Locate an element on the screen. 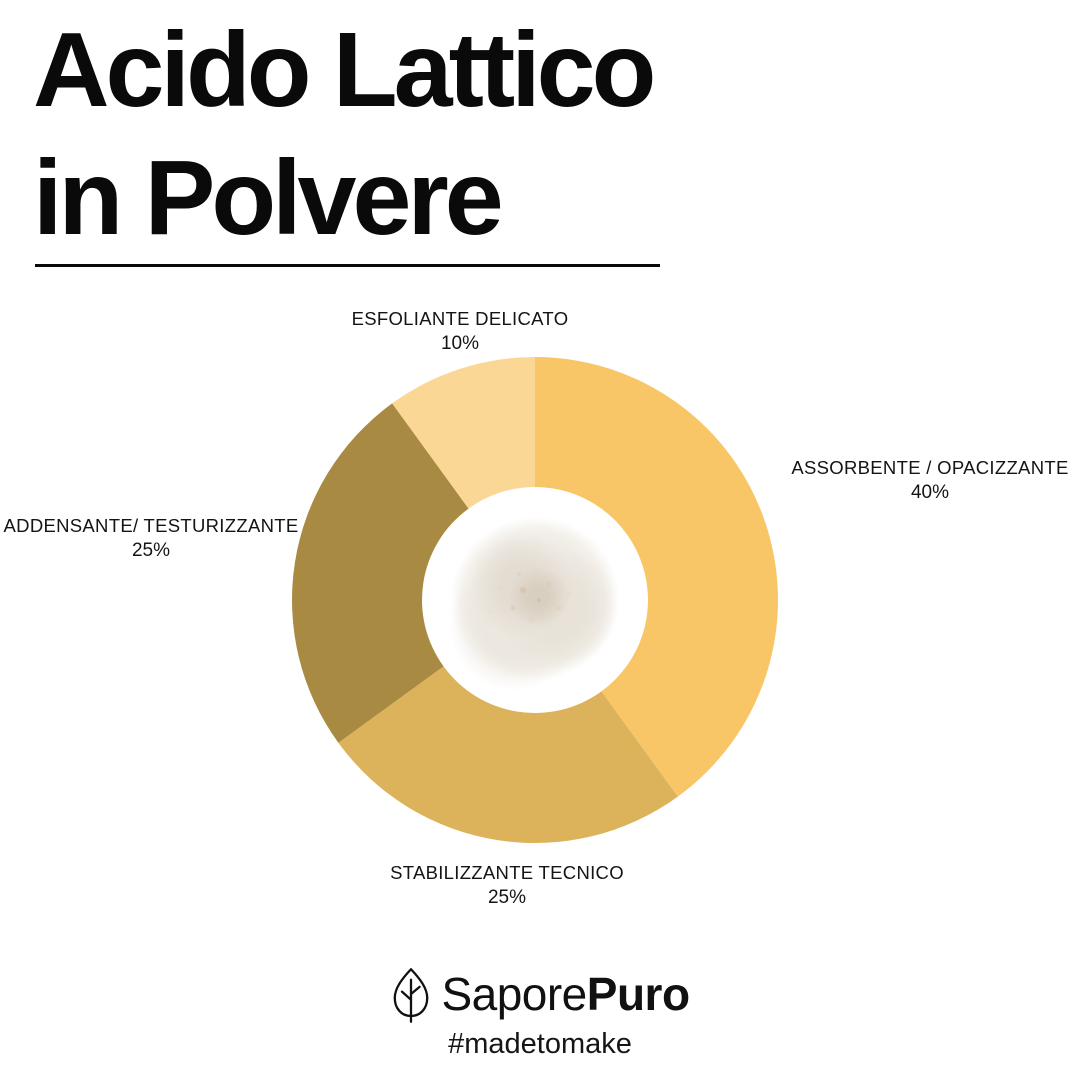 This screenshot has width=1080, height=1080. page-title: Acido Lattico in Polvere is located at coordinates (344, 134).